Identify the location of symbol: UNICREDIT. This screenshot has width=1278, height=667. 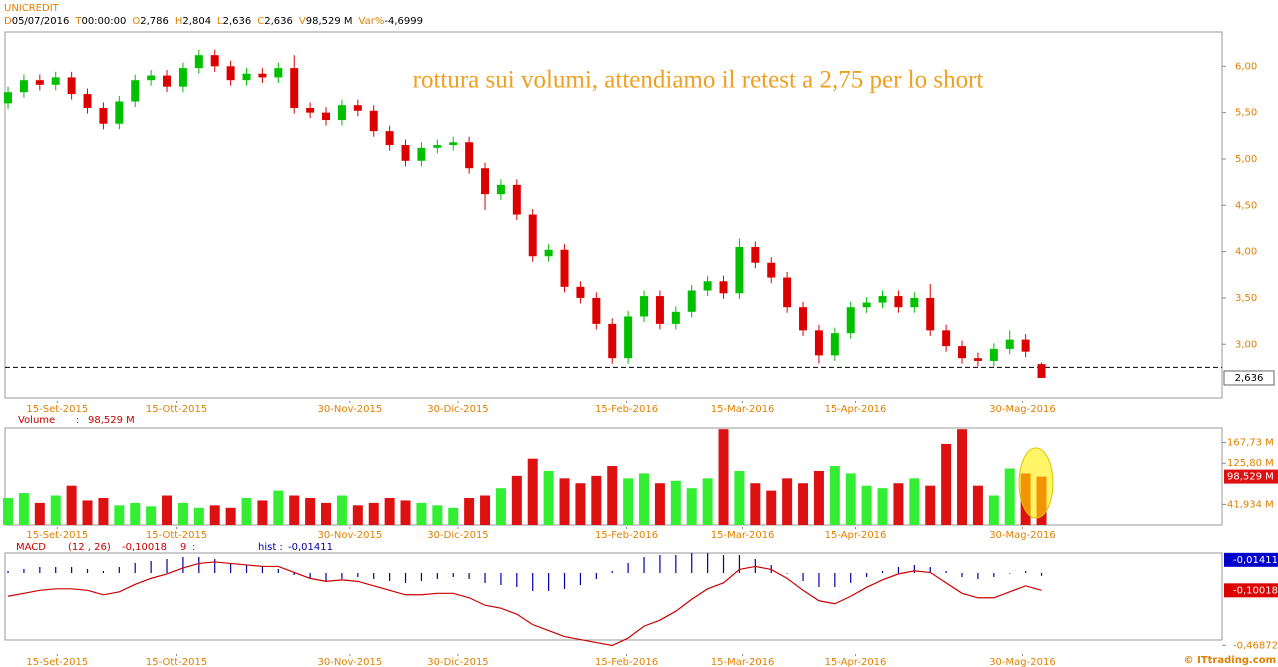
(31, 8).